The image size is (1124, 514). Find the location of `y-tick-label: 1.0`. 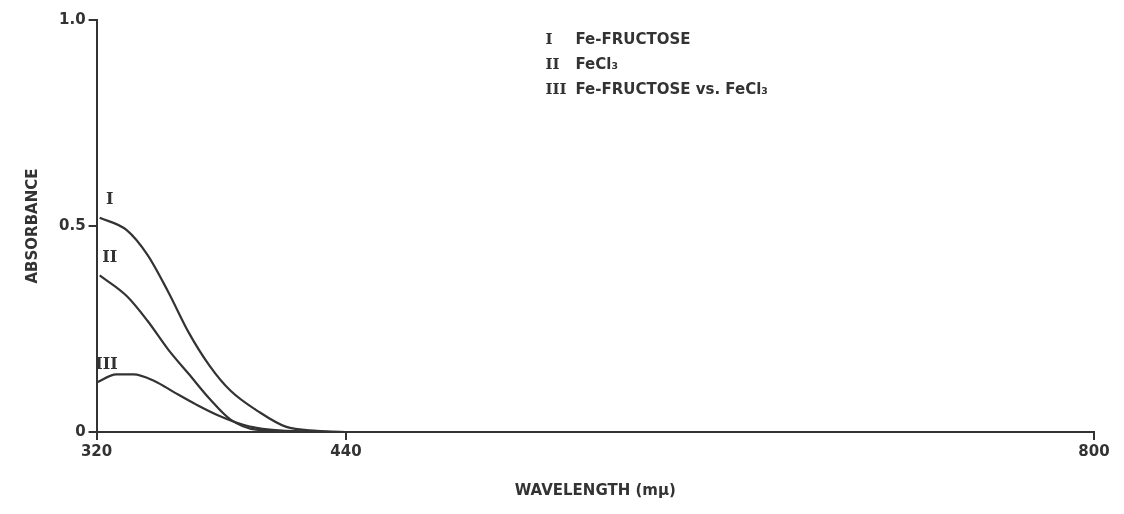

y-tick-label: 1.0 is located at coordinates (72, 18).